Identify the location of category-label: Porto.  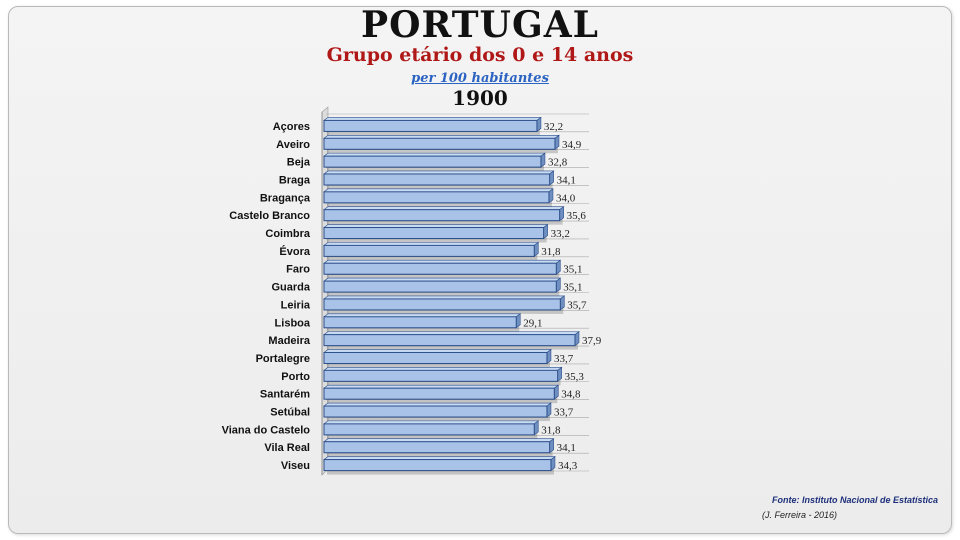
(295, 377).